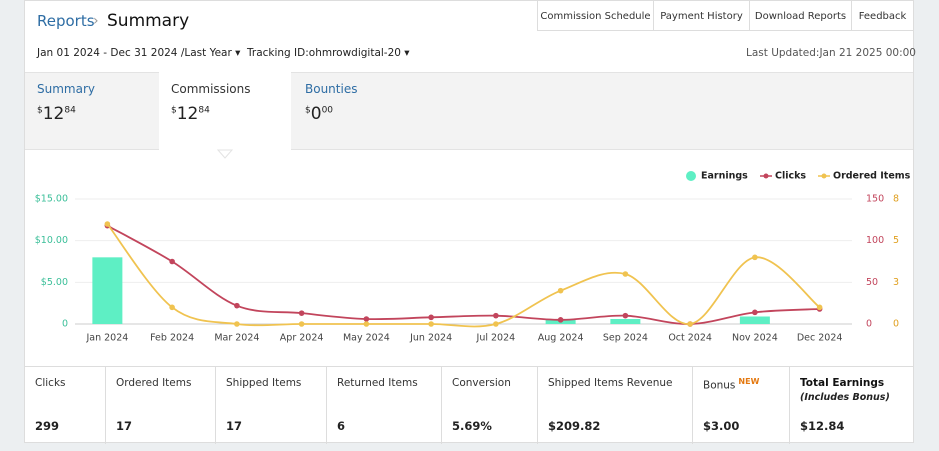 The width and height of the screenshot is (939, 451). What do you see at coordinates (65, 324) in the screenshot?
I see `y-tick-label: 0` at bounding box center [65, 324].